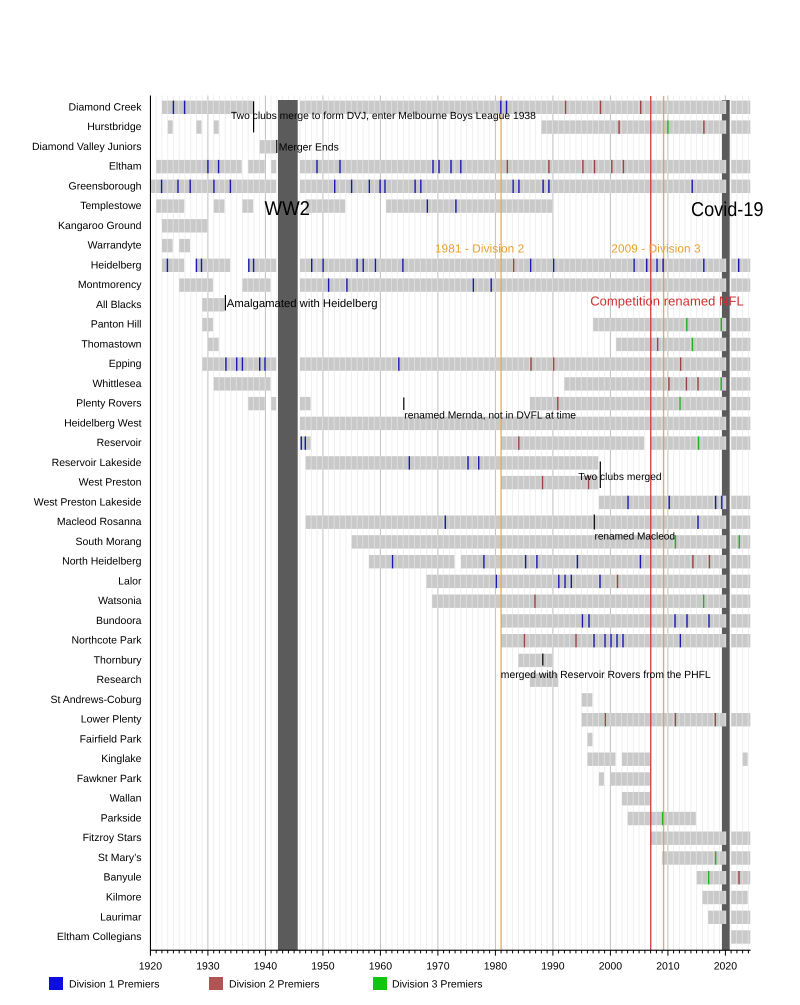 The height and width of the screenshot is (1005, 800). What do you see at coordinates (288, 209) in the screenshot?
I see `svg-text: WW2` at bounding box center [288, 209].